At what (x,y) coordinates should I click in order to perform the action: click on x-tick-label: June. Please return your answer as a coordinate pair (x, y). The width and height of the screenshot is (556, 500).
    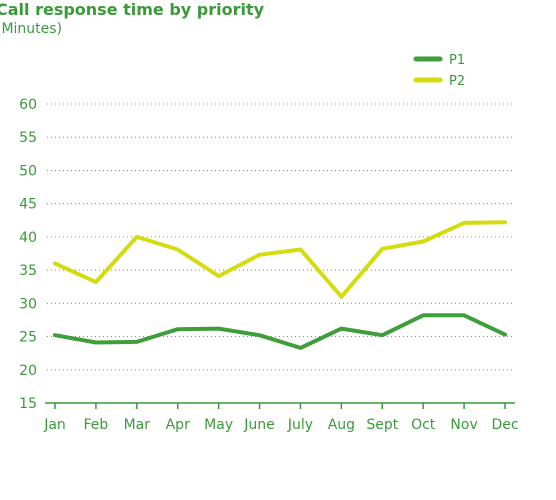
    Looking at the image, I should click on (259, 425).